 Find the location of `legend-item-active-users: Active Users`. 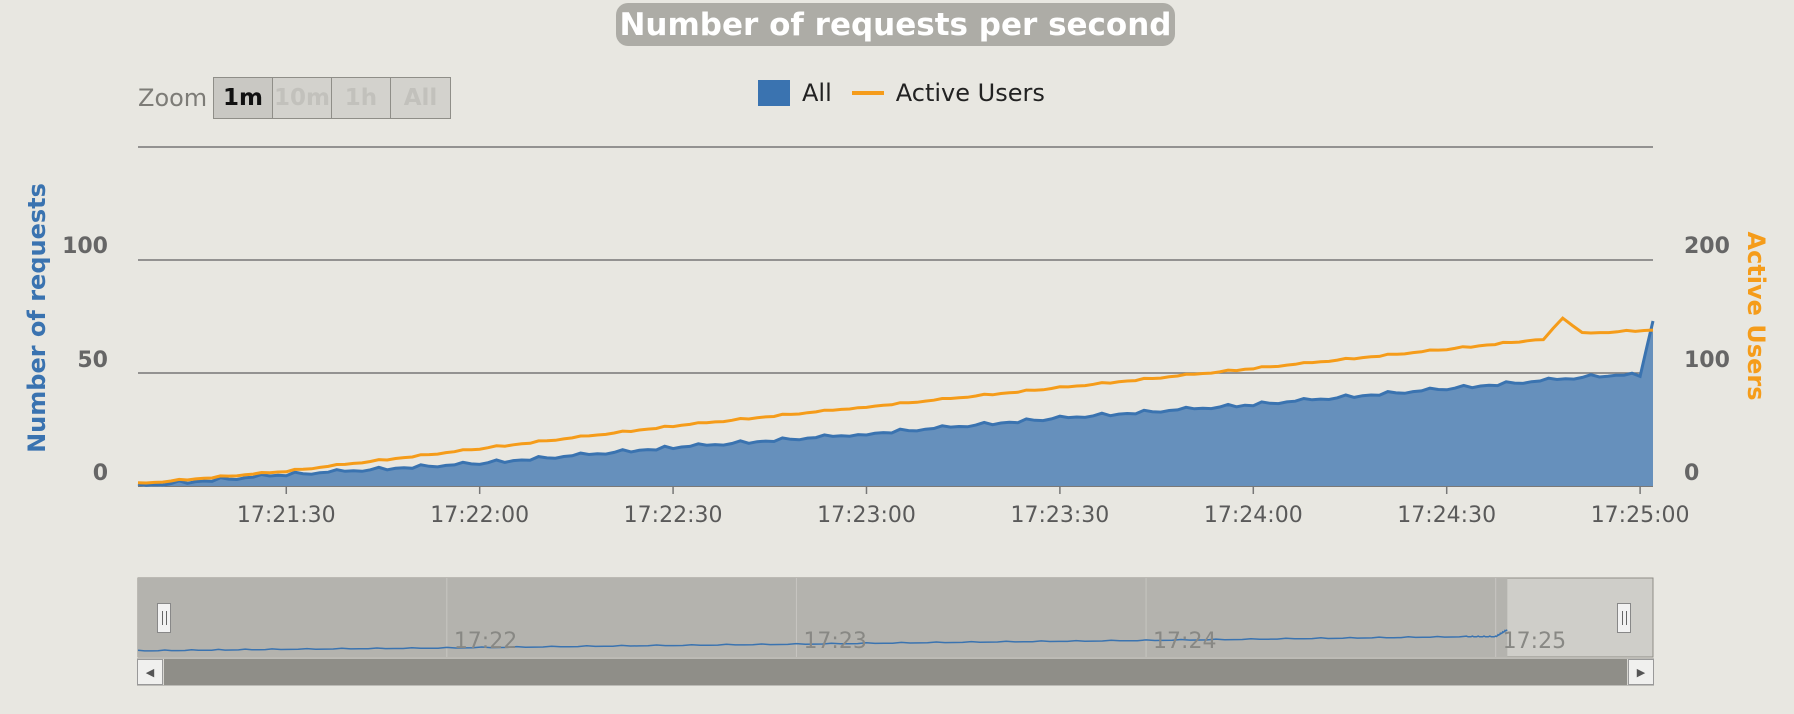

legend-item-active-users: Active Users is located at coordinates (948, 93).